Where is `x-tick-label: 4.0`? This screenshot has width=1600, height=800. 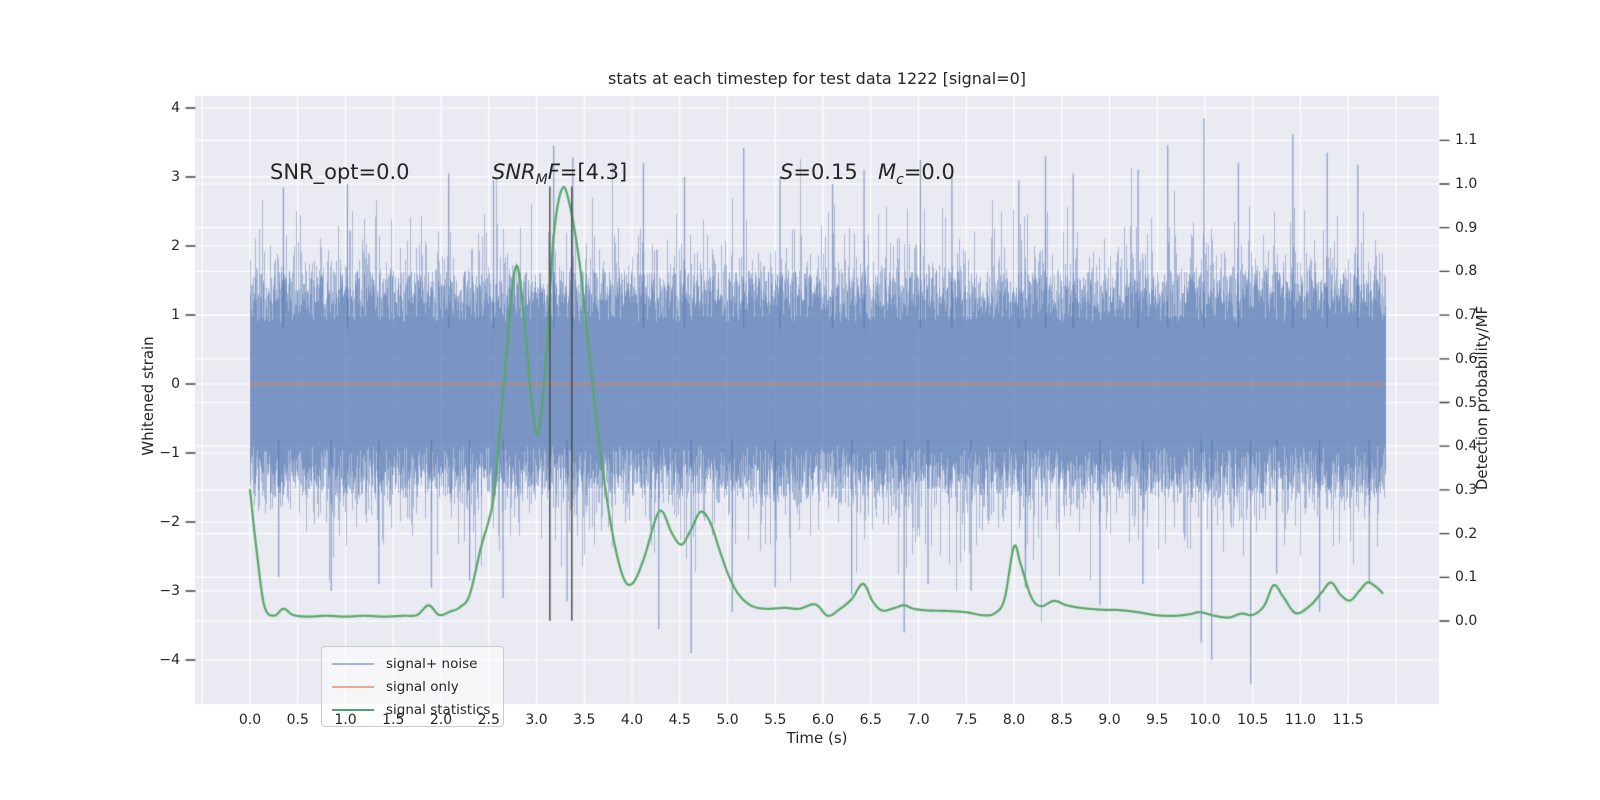 x-tick-label: 4.0 is located at coordinates (632, 720).